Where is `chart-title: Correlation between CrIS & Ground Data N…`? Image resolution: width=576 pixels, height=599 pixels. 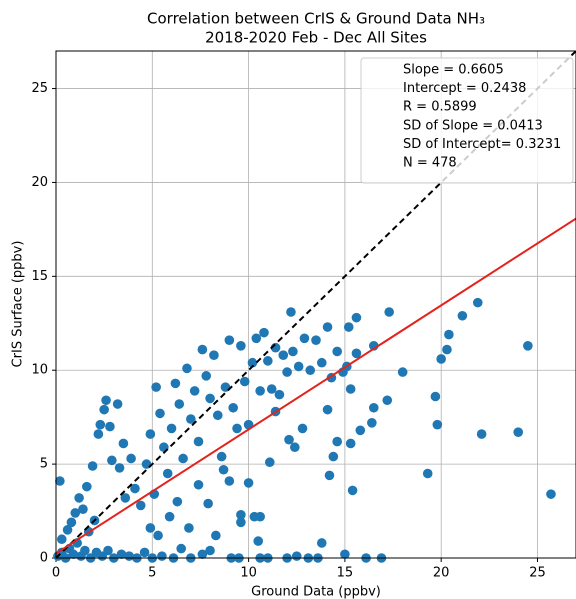 chart-title: Correlation between CrIS & Ground Data N… is located at coordinates (316, 19).